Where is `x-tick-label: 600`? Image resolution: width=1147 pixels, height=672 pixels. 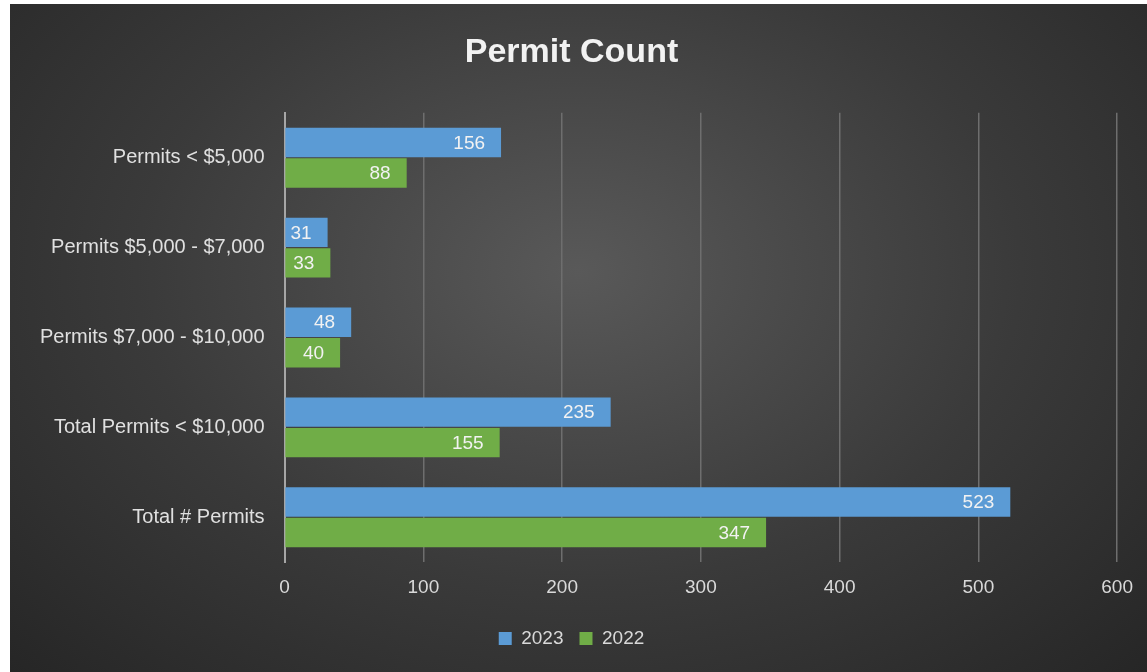 x-tick-label: 600 is located at coordinates (1117, 586).